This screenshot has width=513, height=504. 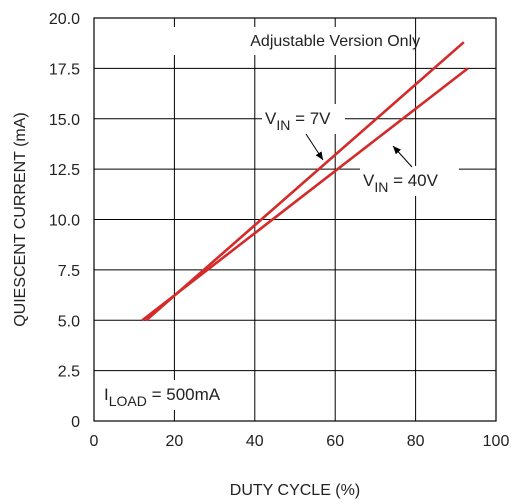 What do you see at coordinates (75, 422) in the screenshot?
I see `y-tick-label: 0` at bounding box center [75, 422].